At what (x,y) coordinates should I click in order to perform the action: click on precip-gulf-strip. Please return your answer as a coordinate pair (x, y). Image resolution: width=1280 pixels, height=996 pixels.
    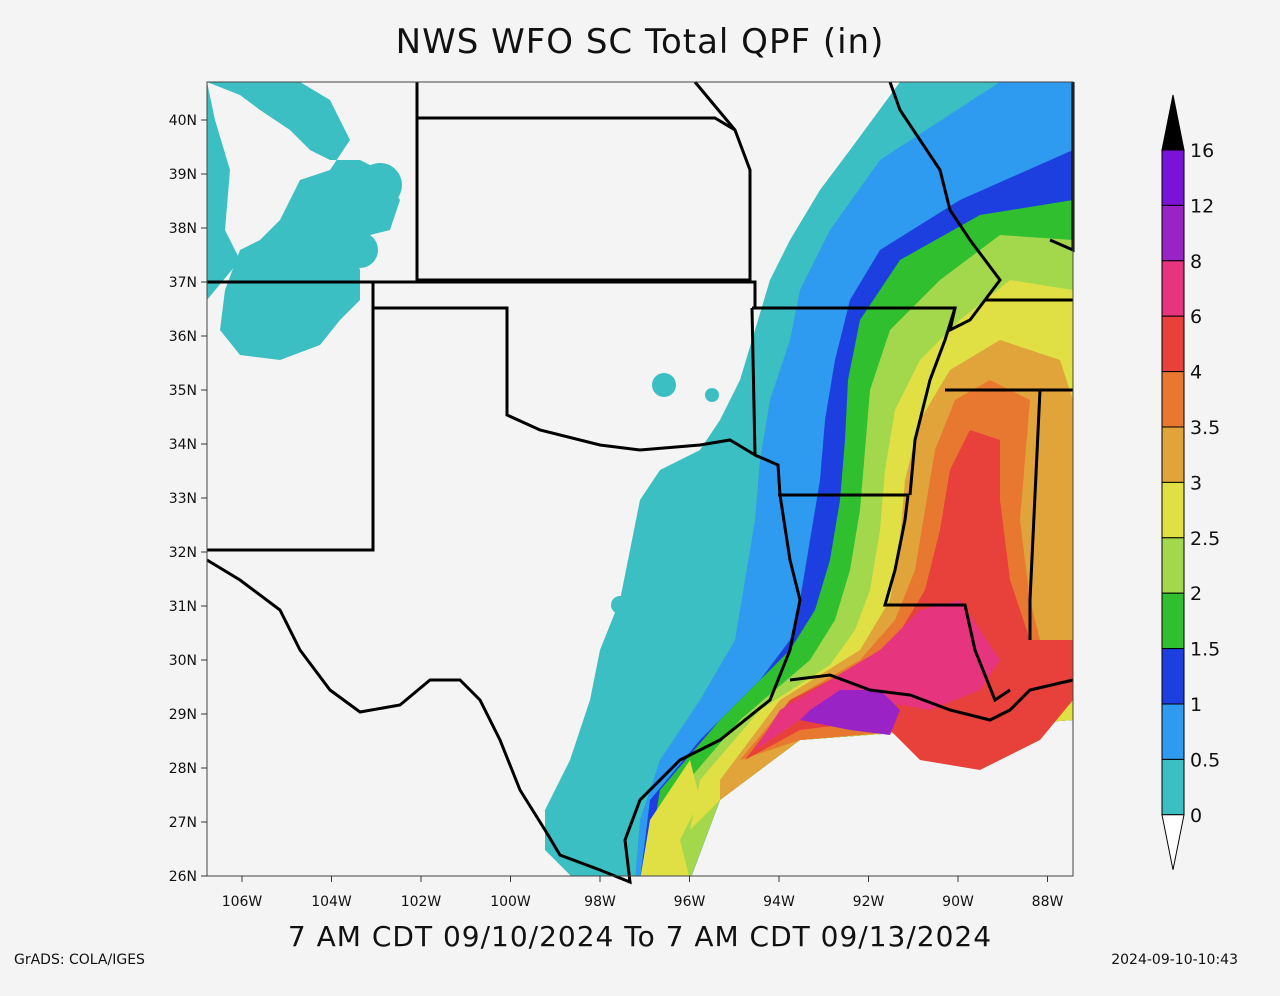
    Looking at the image, I should click on (670, 818).